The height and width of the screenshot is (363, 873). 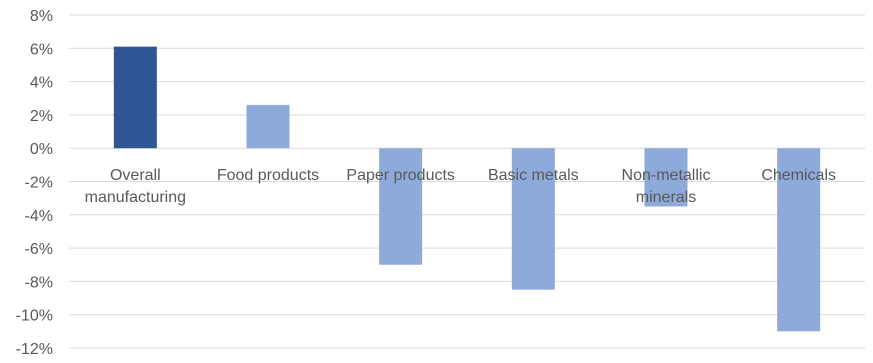 What do you see at coordinates (41, 16) in the screenshot?
I see `y-tick-label: 8%` at bounding box center [41, 16].